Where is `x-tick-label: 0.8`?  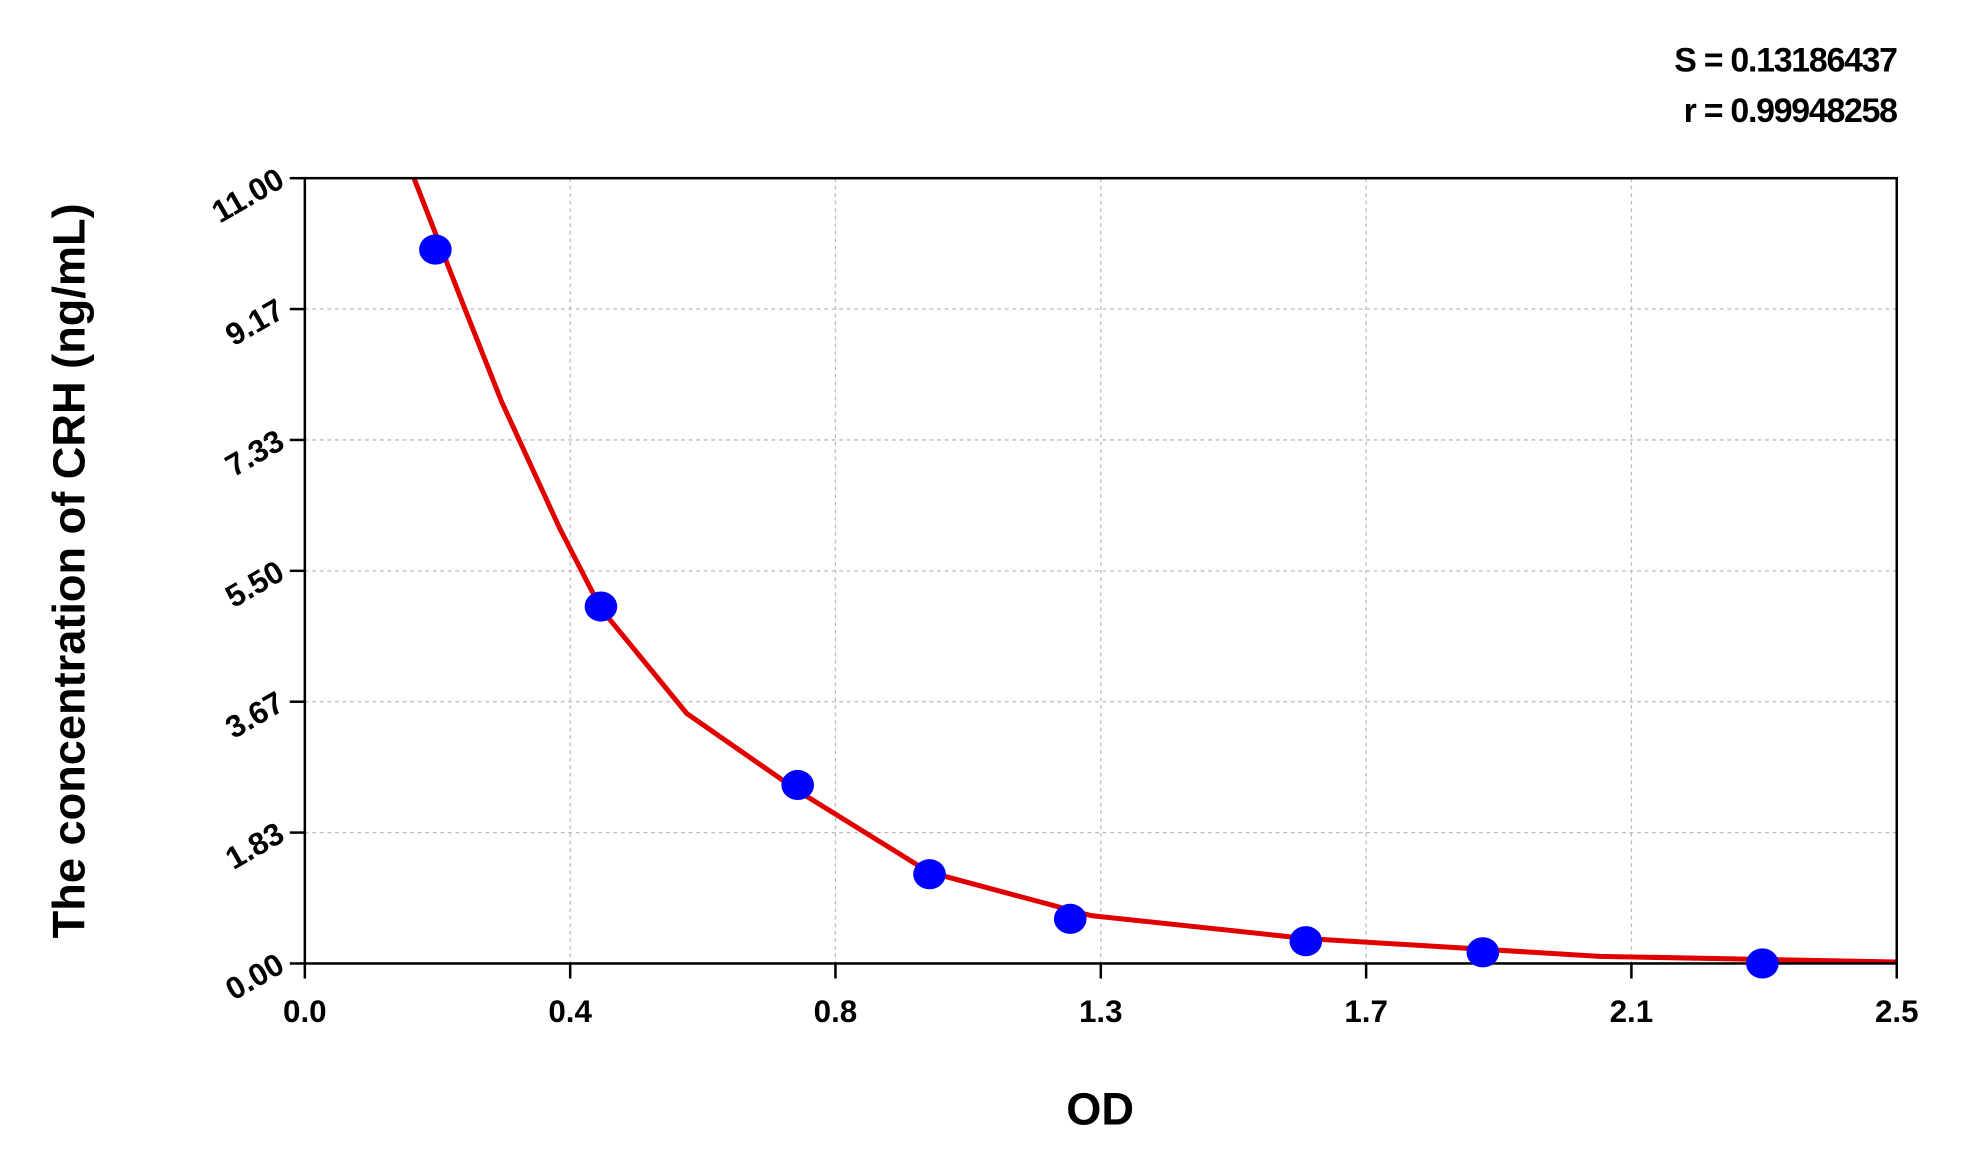
x-tick-label: 0.8 is located at coordinates (836, 1011).